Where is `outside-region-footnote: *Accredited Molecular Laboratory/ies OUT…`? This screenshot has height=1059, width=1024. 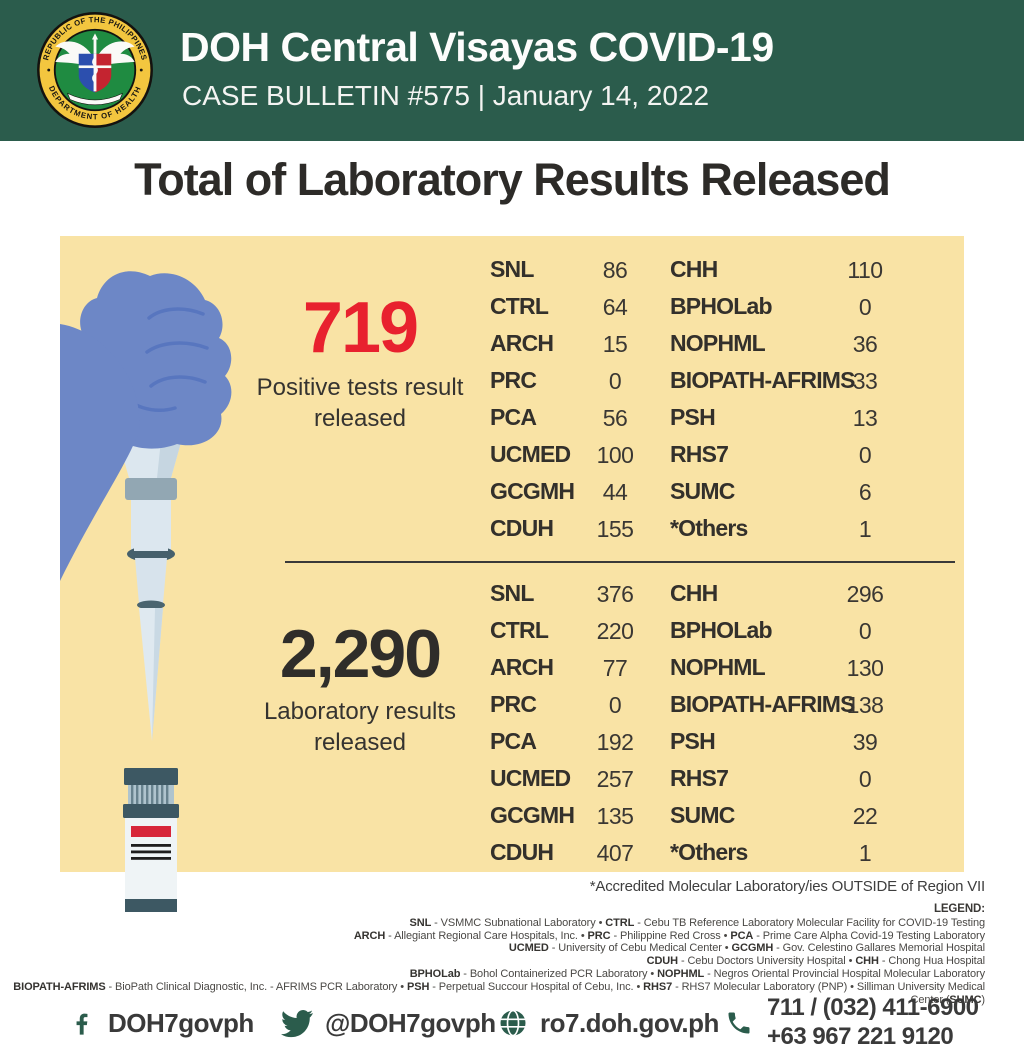
outside-region-footnote: *Accredited Molecular Laboratory/ies OUT… is located at coordinates (787, 886).